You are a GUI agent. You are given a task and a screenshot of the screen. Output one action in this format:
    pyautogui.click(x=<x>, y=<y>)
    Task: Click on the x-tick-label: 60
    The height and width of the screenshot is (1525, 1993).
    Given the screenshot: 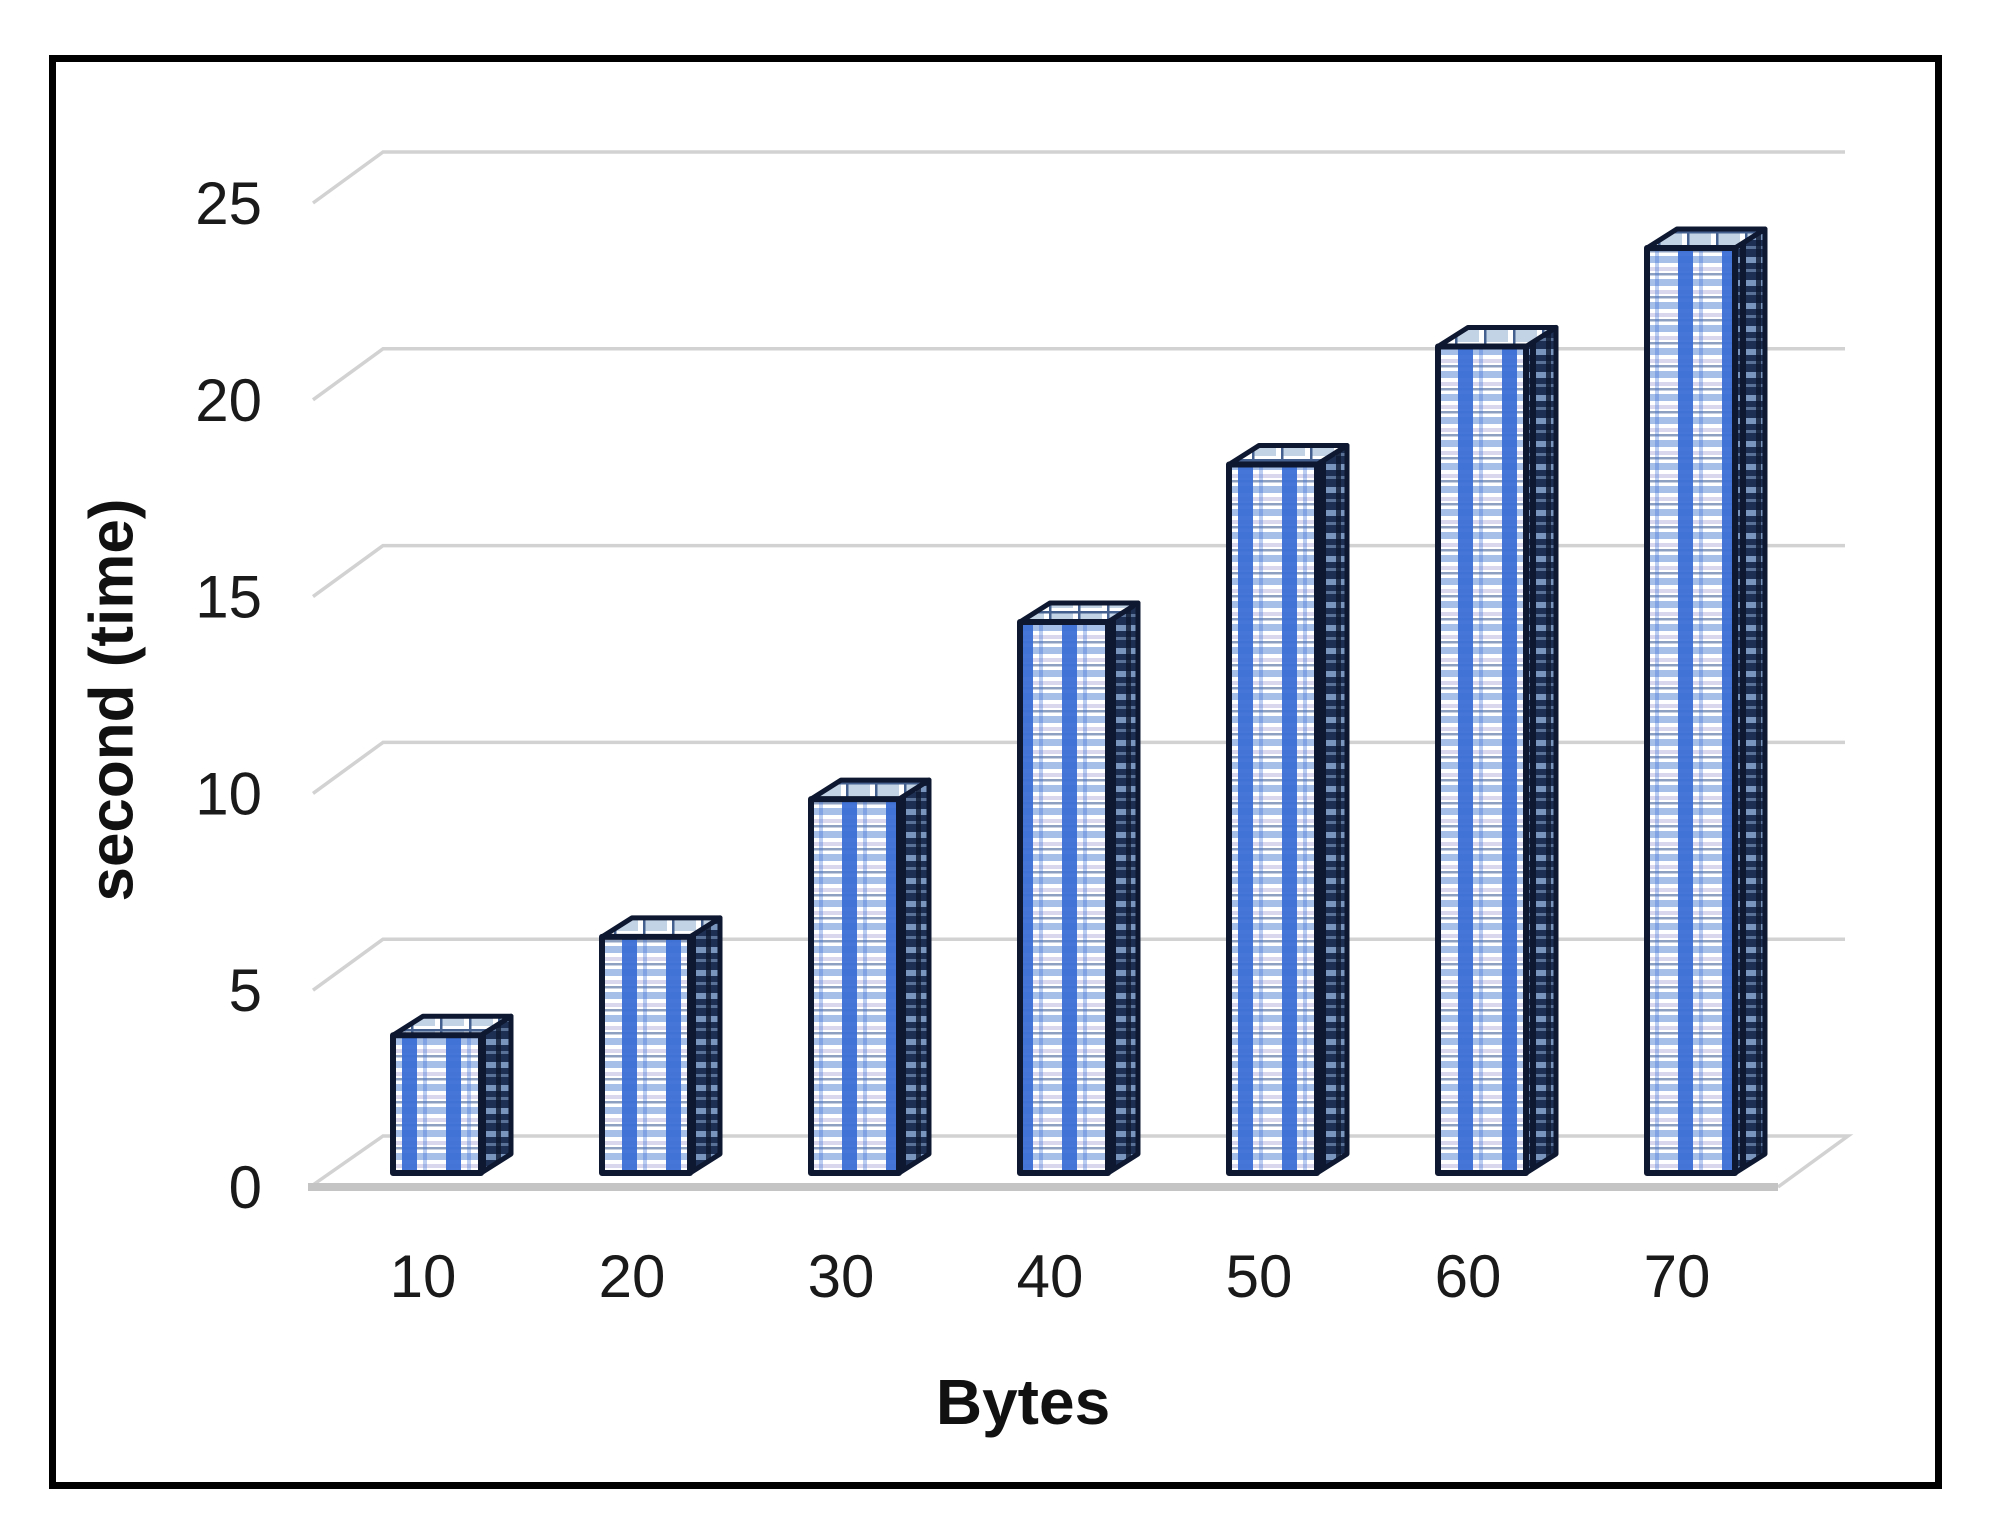 What is the action you would take?
    pyautogui.click(x=1468, y=1276)
    